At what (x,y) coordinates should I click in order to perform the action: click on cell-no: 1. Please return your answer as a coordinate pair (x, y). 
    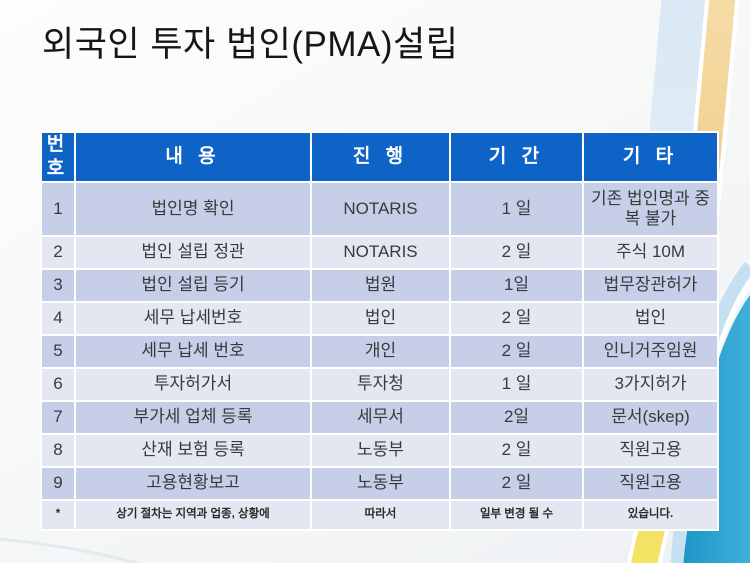
    Looking at the image, I should click on (58, 209).